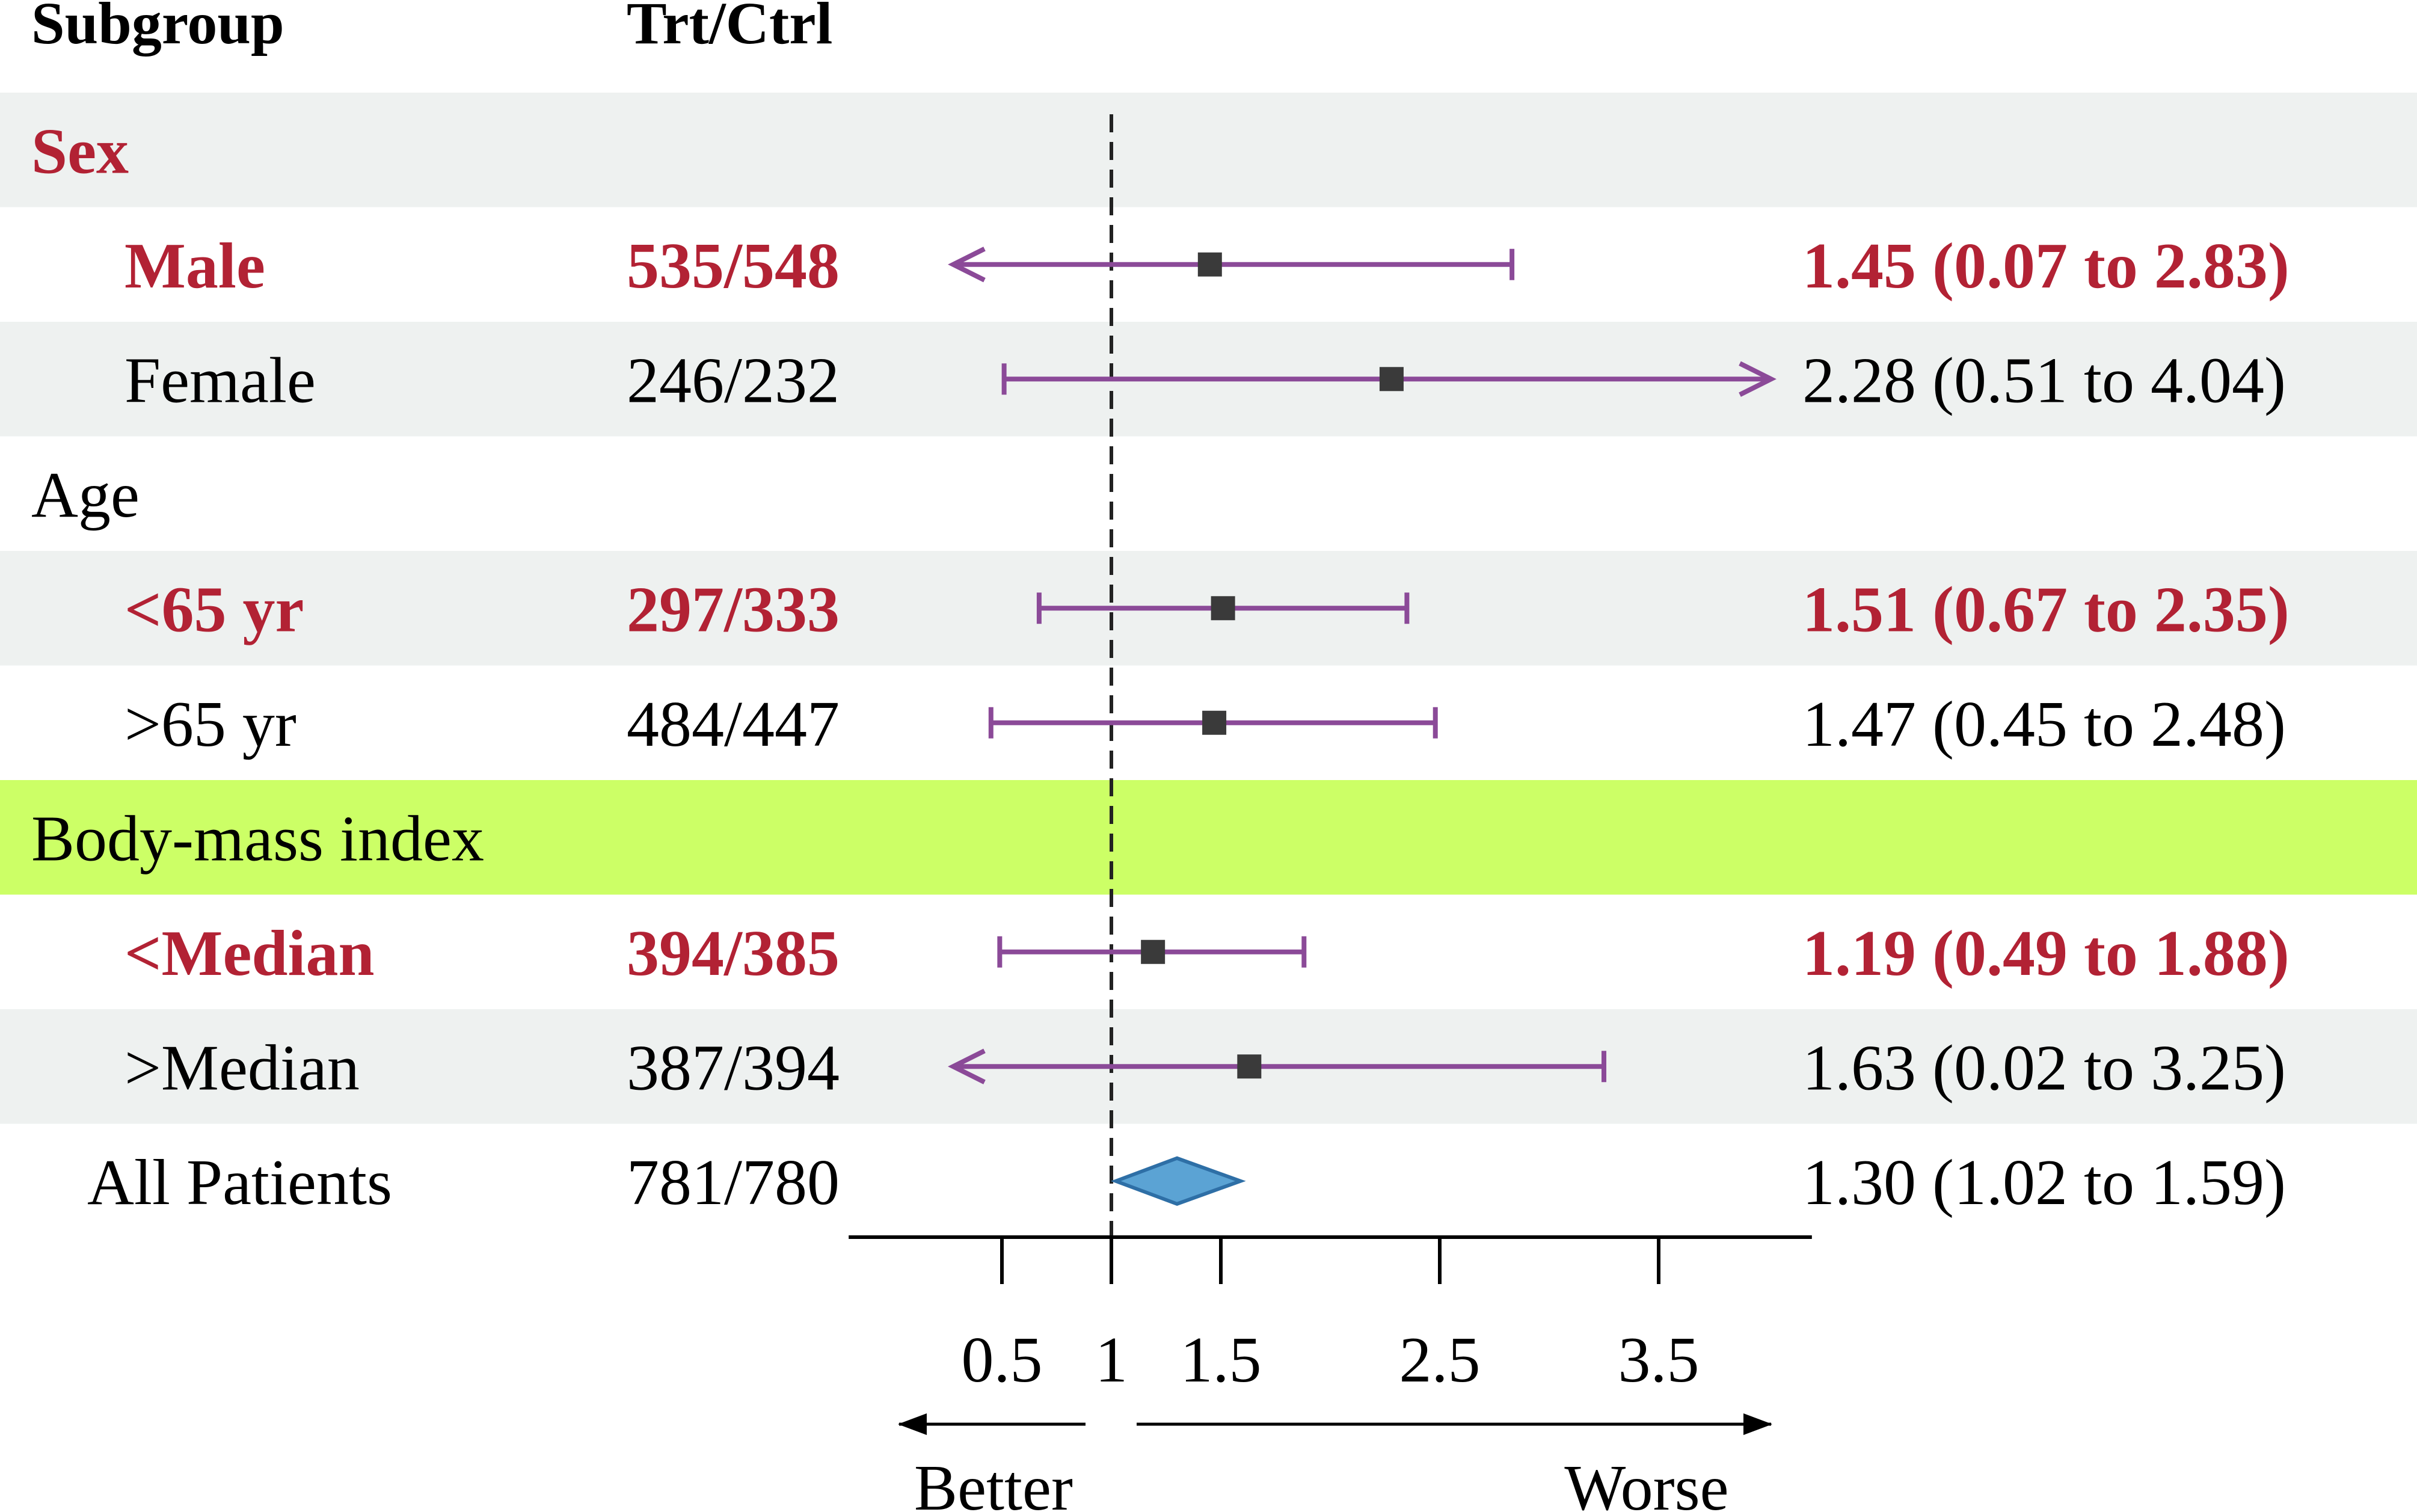 Image resolution: width=2417 pixels, height=1512 pixels. Describe the element at coordinates (733, 954) in the screenshot. I see `row-counts-lt-median: 394/385` at that location.